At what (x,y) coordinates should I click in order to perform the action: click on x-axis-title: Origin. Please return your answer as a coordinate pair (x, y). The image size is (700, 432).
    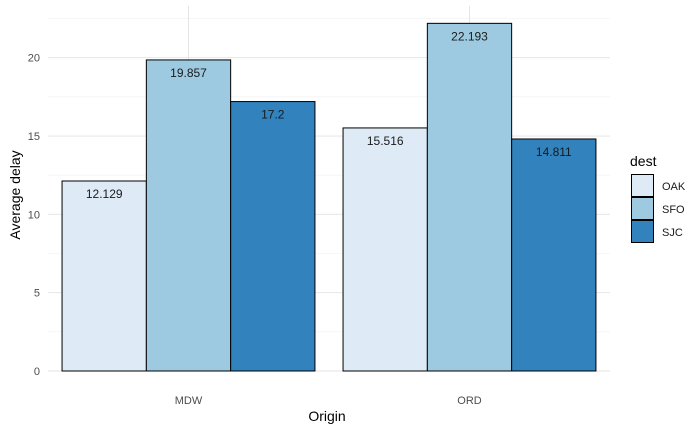
    Looking at the image, I should click on (326, 416).